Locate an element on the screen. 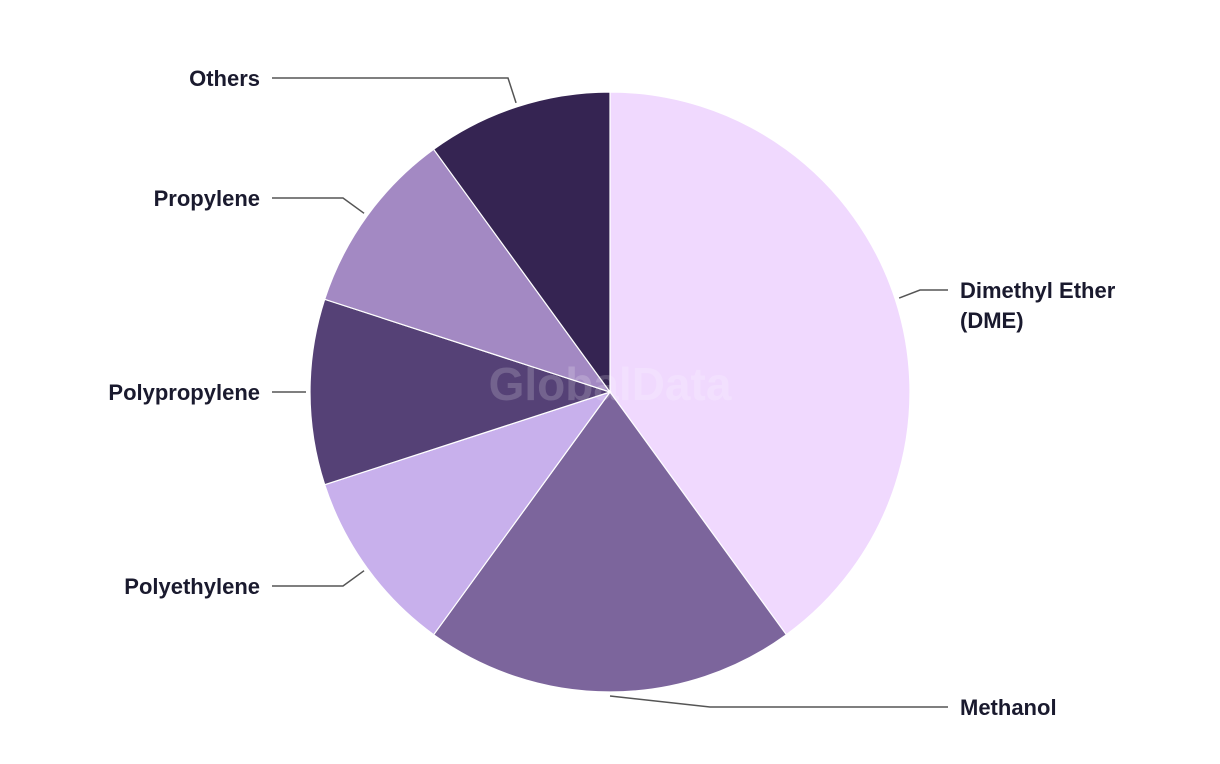 The width and height of the screenshot is (1220, 764). pie-slice-polypropylene is located at coordinates (460, 392).